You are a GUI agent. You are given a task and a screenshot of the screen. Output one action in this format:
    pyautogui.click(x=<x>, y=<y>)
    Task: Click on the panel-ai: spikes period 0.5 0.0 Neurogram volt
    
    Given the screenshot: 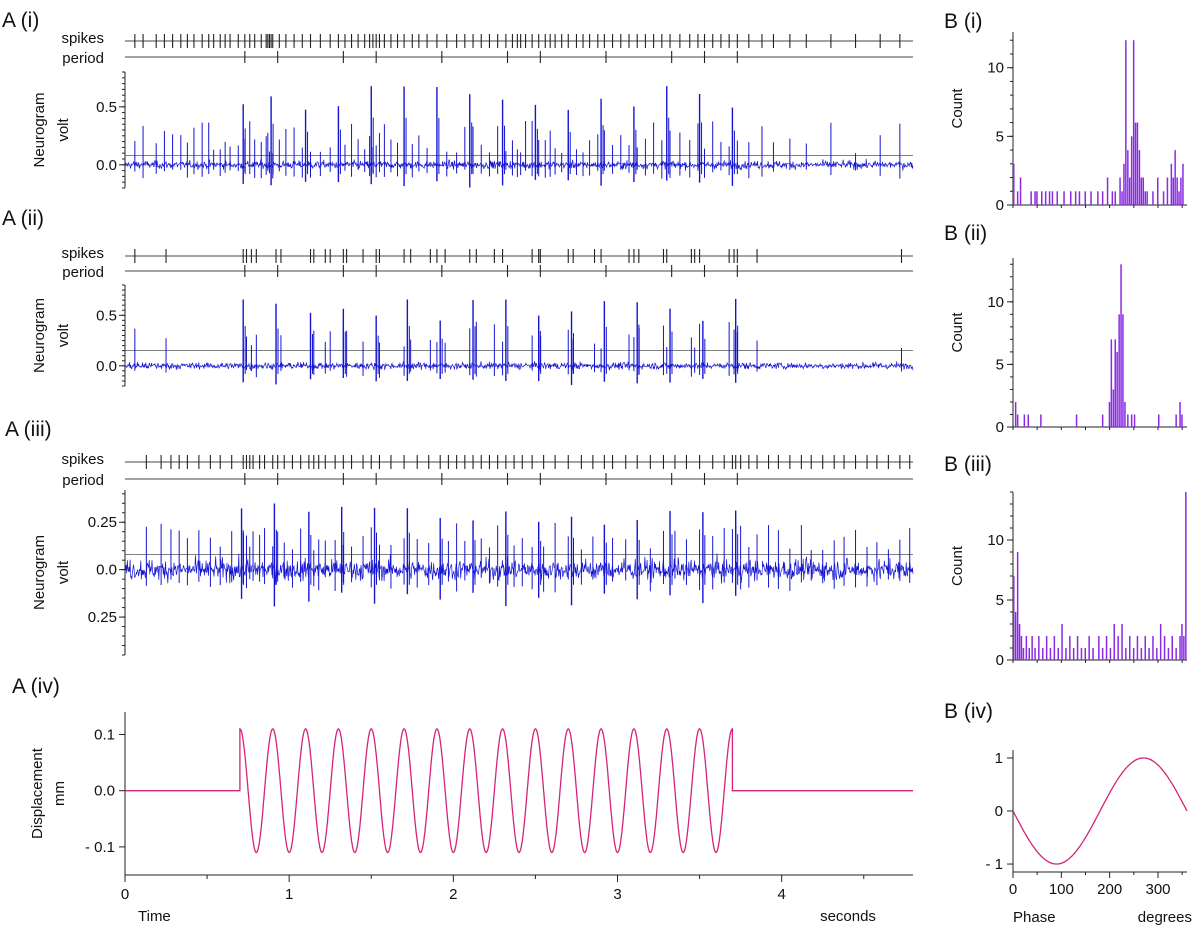 What is the action you would take?
    pyautogui.click(x=472, y=109)
    